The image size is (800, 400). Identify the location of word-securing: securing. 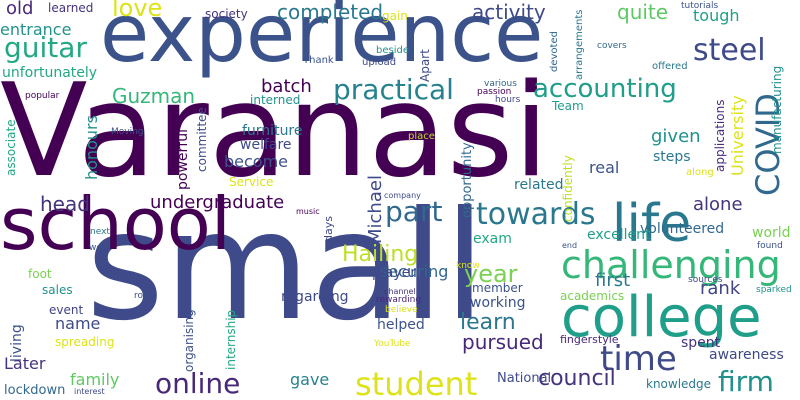
(414, 271).